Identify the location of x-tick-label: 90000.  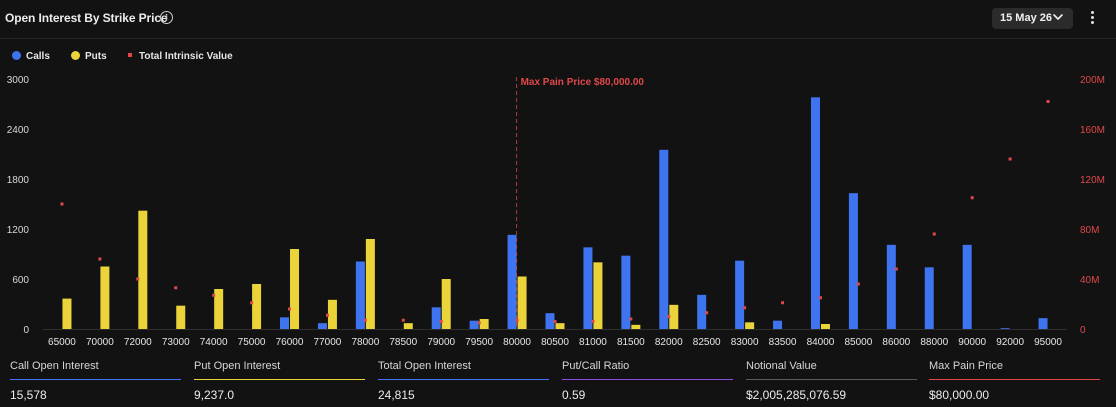
(972, 342).